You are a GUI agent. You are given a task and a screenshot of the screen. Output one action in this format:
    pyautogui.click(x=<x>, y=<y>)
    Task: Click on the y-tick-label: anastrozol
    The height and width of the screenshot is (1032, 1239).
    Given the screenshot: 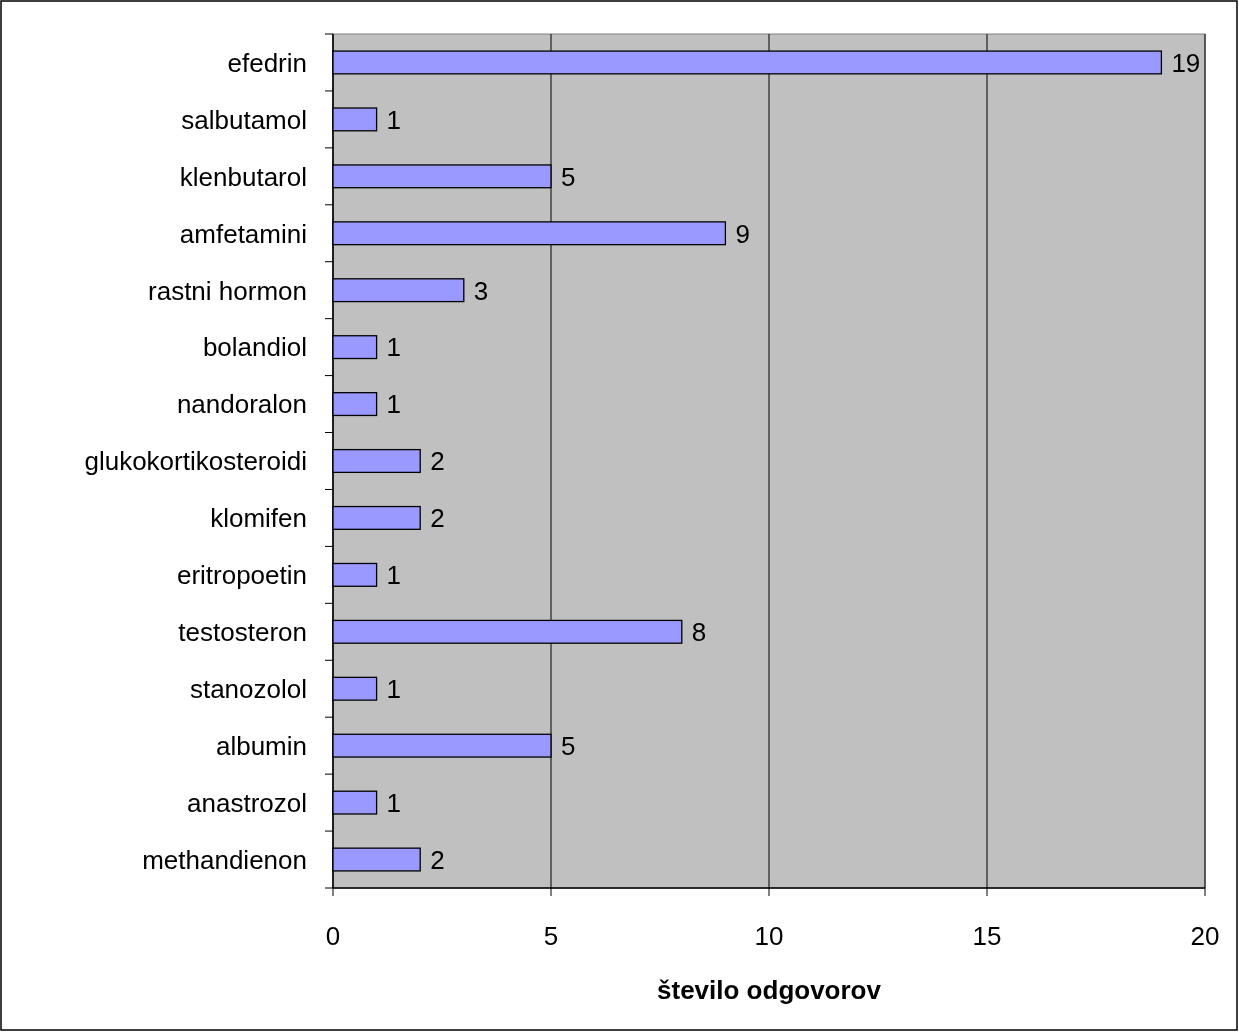 What is the action you would take?
    pyautogui.click(x=247, y=802)
    